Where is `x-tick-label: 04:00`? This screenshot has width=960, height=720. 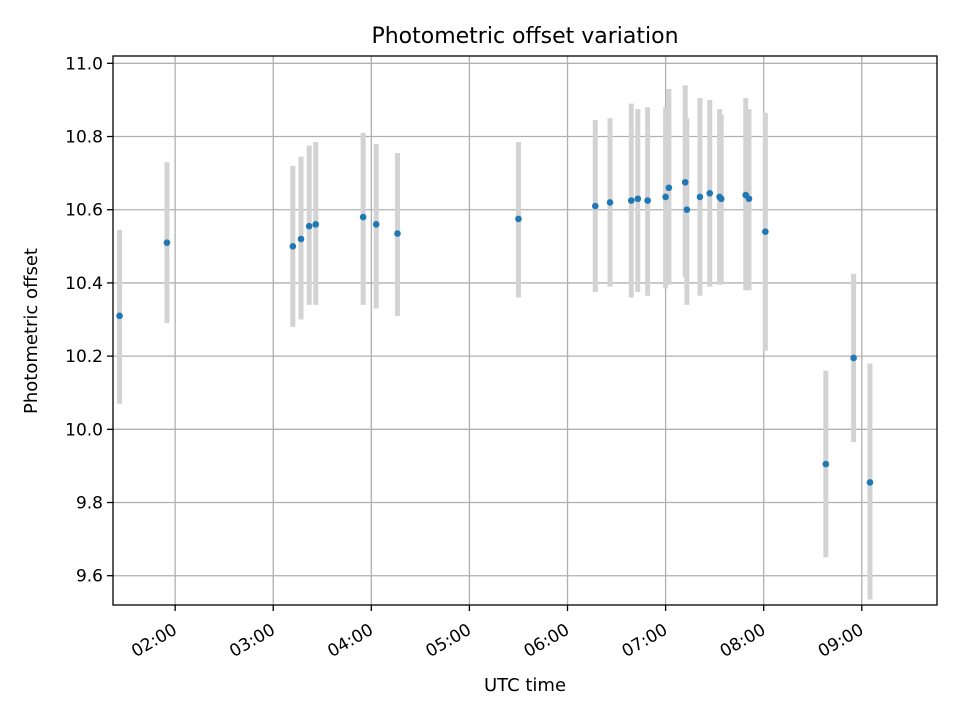
x-tick-label: 04:00 is located at coordinates (350, 641).